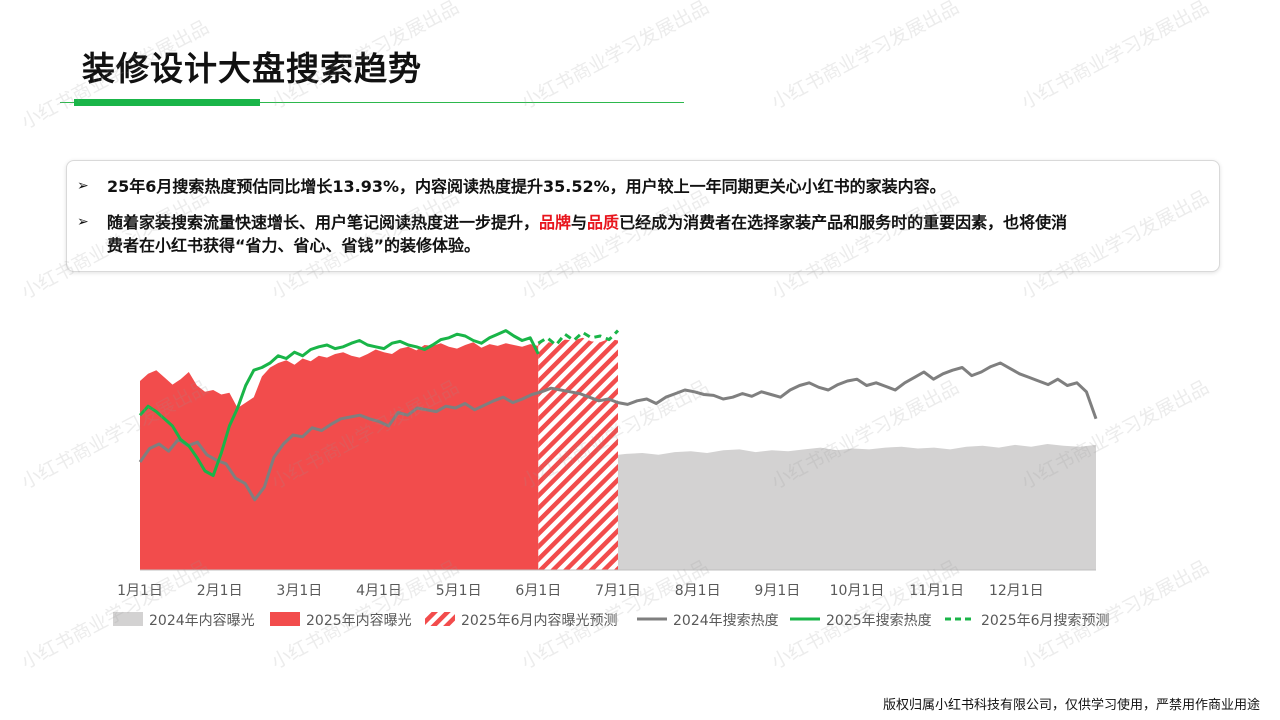  I want to click on x-tick-label: 3月1日, so click(299, 591).